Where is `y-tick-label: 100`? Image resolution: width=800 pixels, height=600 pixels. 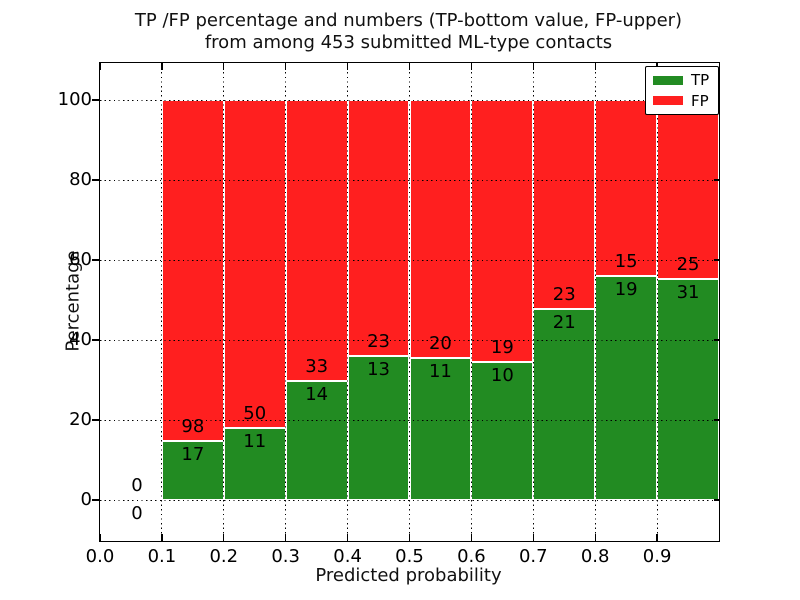 y-tick-label: 100 is located at coordinates (74, 99).